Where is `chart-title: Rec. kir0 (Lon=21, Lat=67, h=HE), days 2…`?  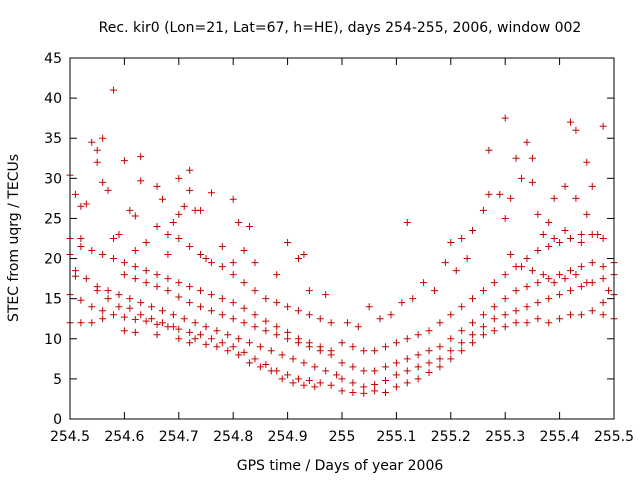
chart-title: Rec. kir0 (Lon=21, Lat=67, h=HE), days 2… is located at coordinates (340, 28).